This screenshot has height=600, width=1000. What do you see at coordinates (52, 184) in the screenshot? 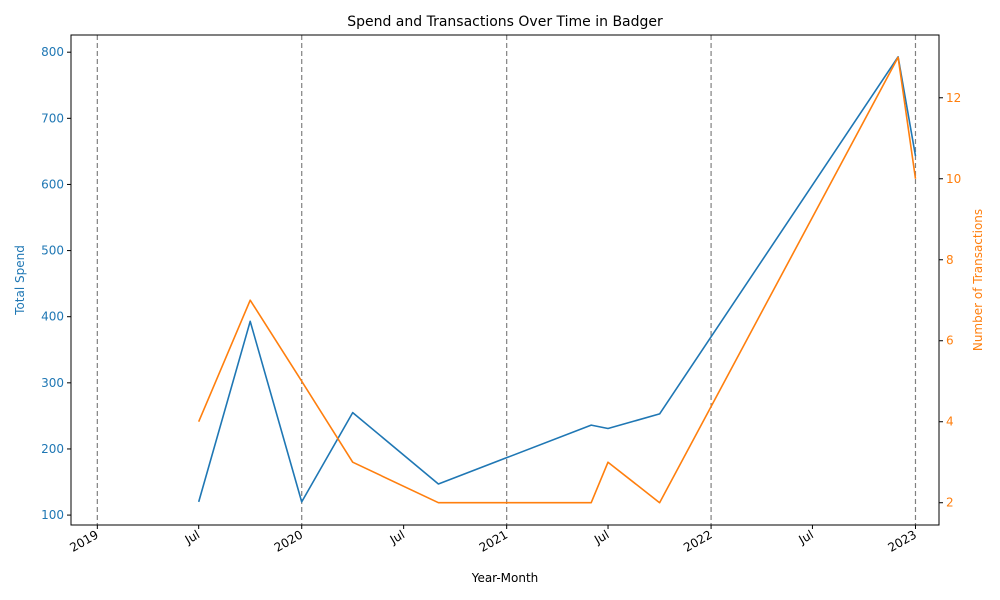
I see `left-tick-label: 600` at bounding box center [52, 184].